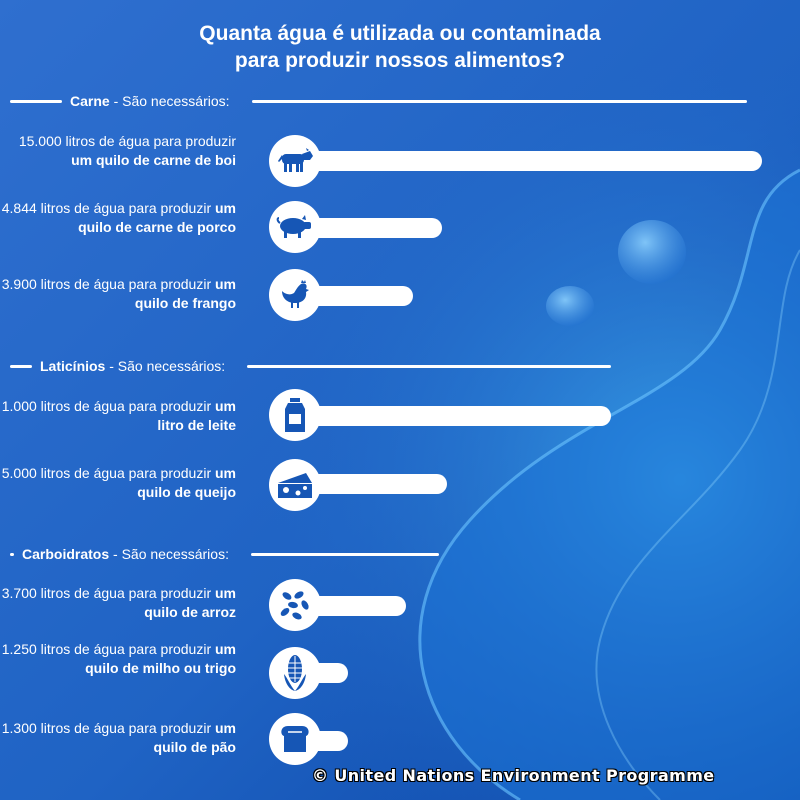 The height and width of the screenshot is (800, 800). What do you see at coordinates (108, 284) in the screenshot?
I see `item-text-plain: 3.900 litros de água para produzir` at bounding box center [108, 284].